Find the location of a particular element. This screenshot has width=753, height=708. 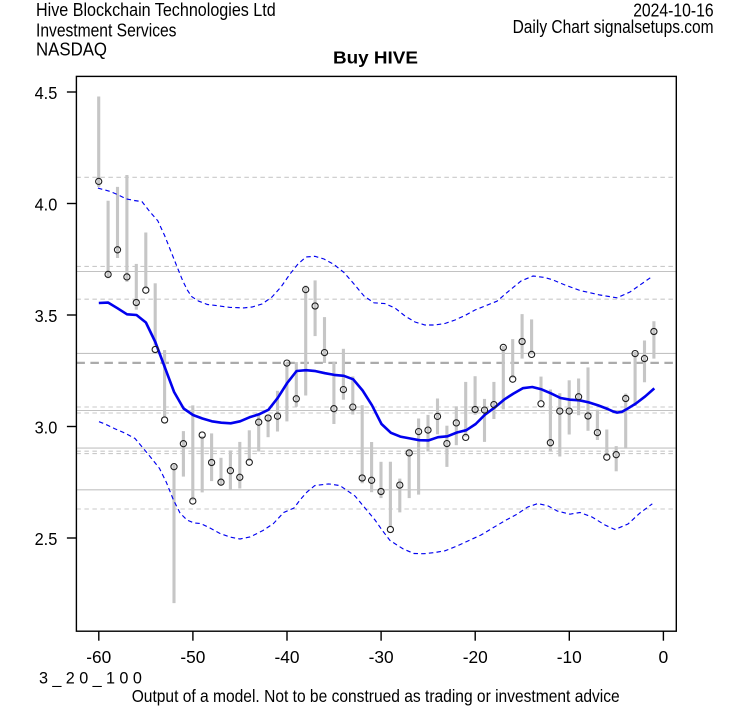

svg-text: 3_20_100 is located at coordinates (92, 679).